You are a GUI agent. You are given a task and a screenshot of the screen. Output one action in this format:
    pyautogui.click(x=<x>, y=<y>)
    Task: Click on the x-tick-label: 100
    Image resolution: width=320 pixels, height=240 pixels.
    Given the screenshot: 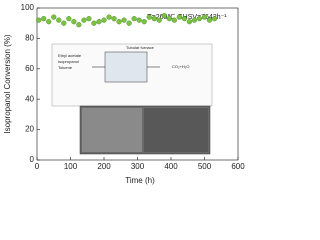 What is the action you would take?
    pyautogui.click(x=71, y=166)
    